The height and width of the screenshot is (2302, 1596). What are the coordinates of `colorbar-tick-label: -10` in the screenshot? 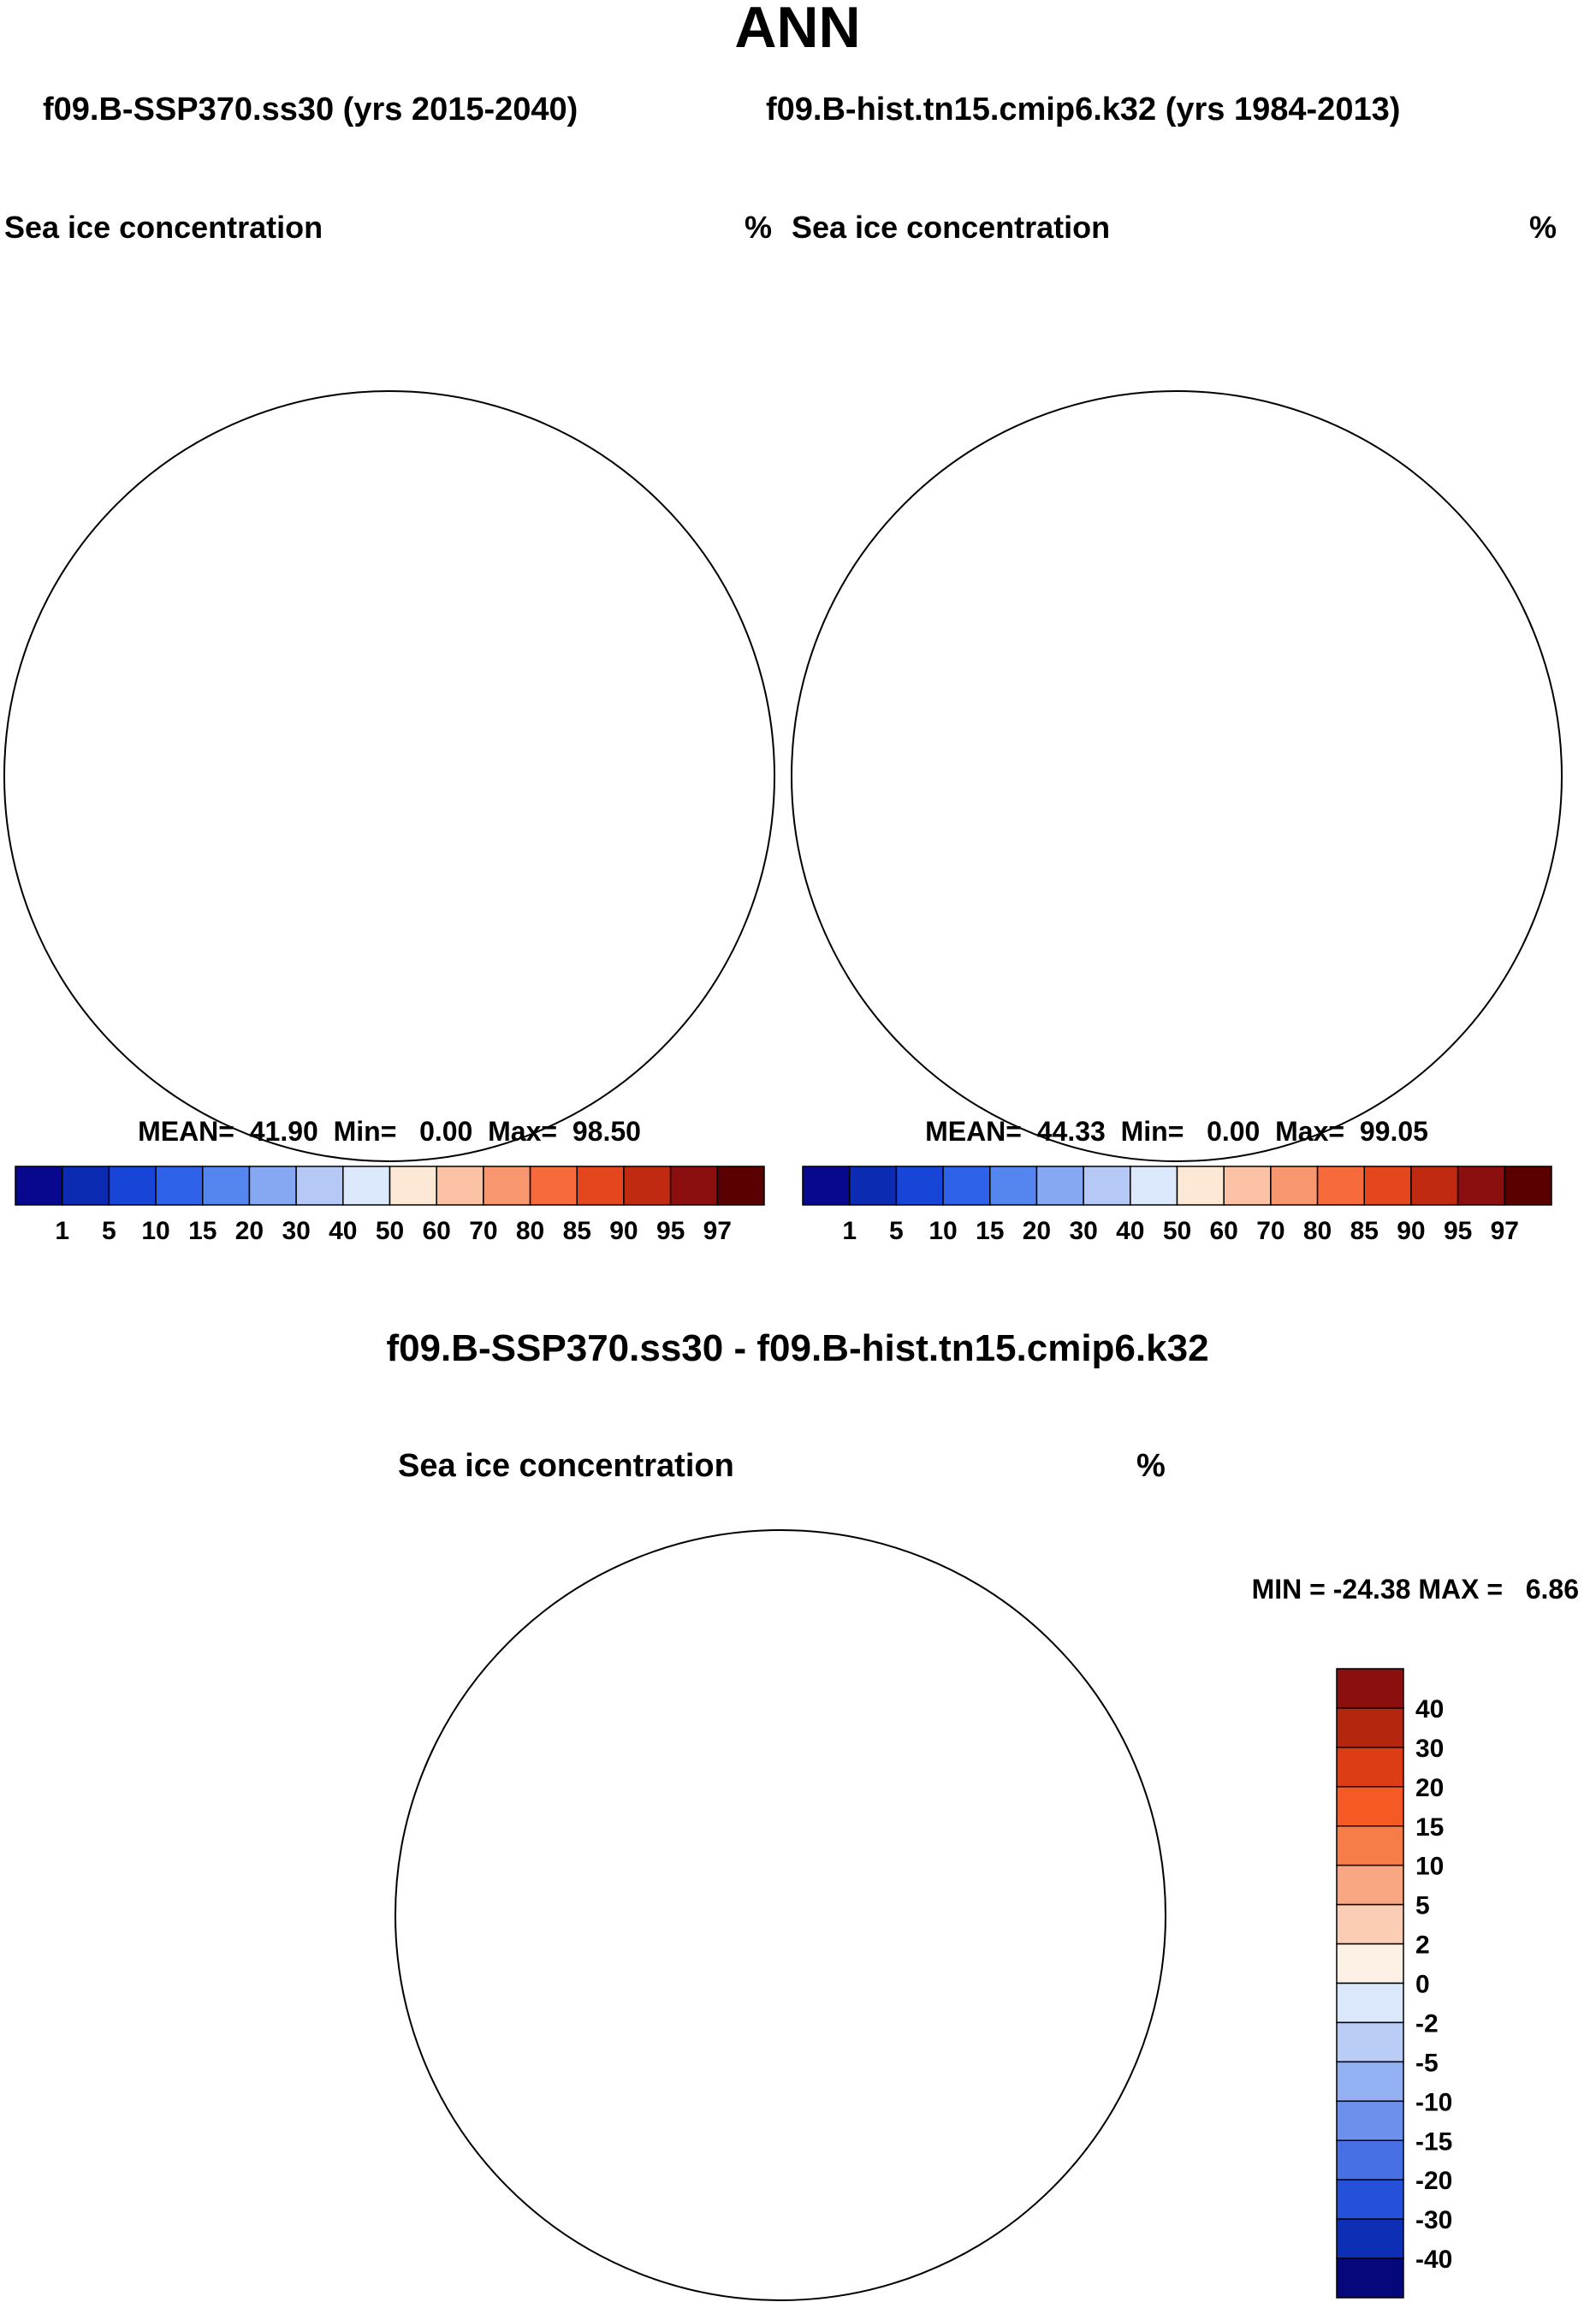 It's located at (1433, 2102).